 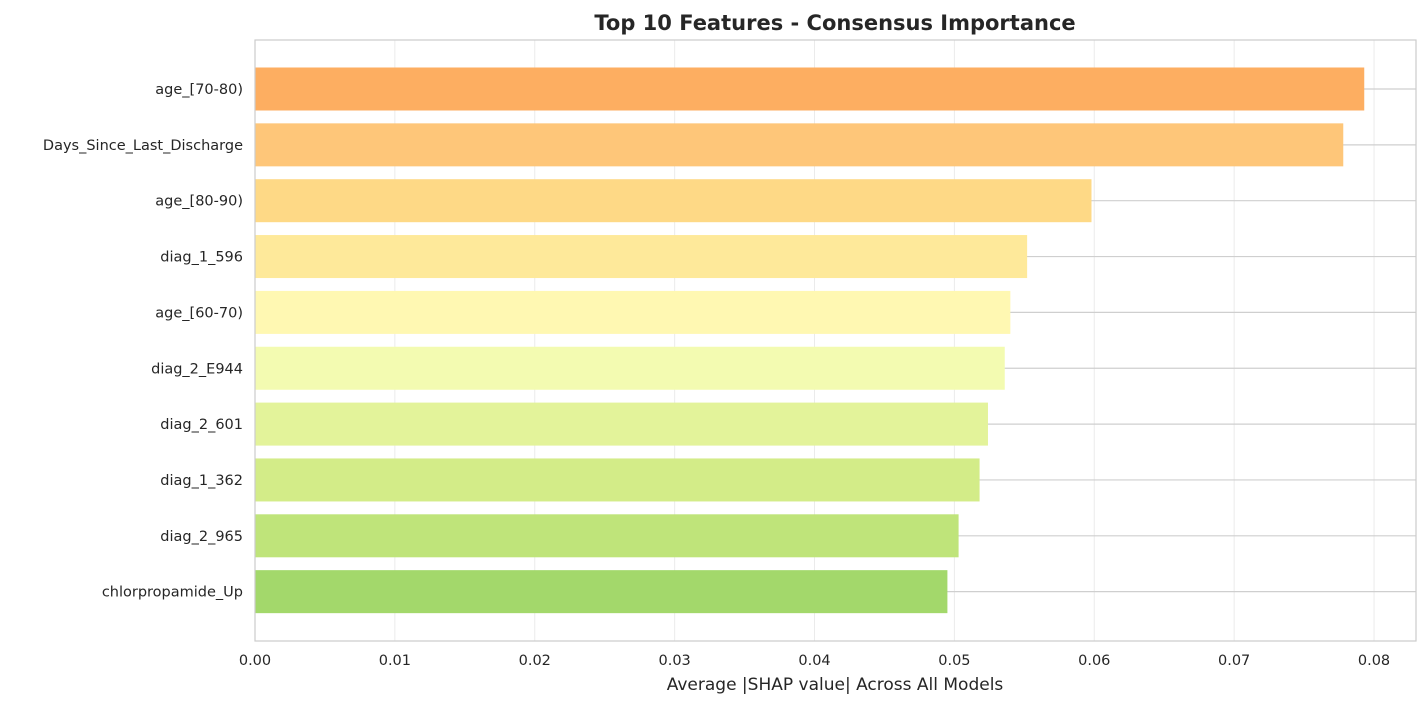 I want to click on bar-Days_Since_Last_Discharge, so click(x=799, y=145).